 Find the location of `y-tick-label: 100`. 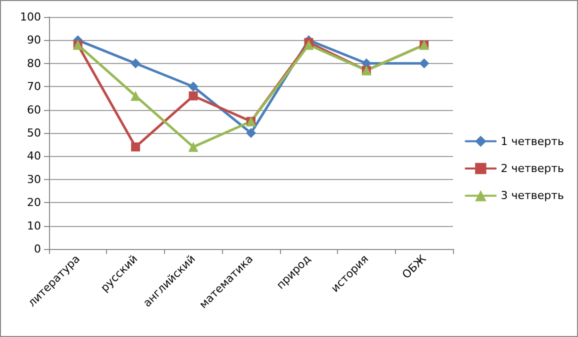

y-tick-label: 100 is located at coordinates (30, 17).